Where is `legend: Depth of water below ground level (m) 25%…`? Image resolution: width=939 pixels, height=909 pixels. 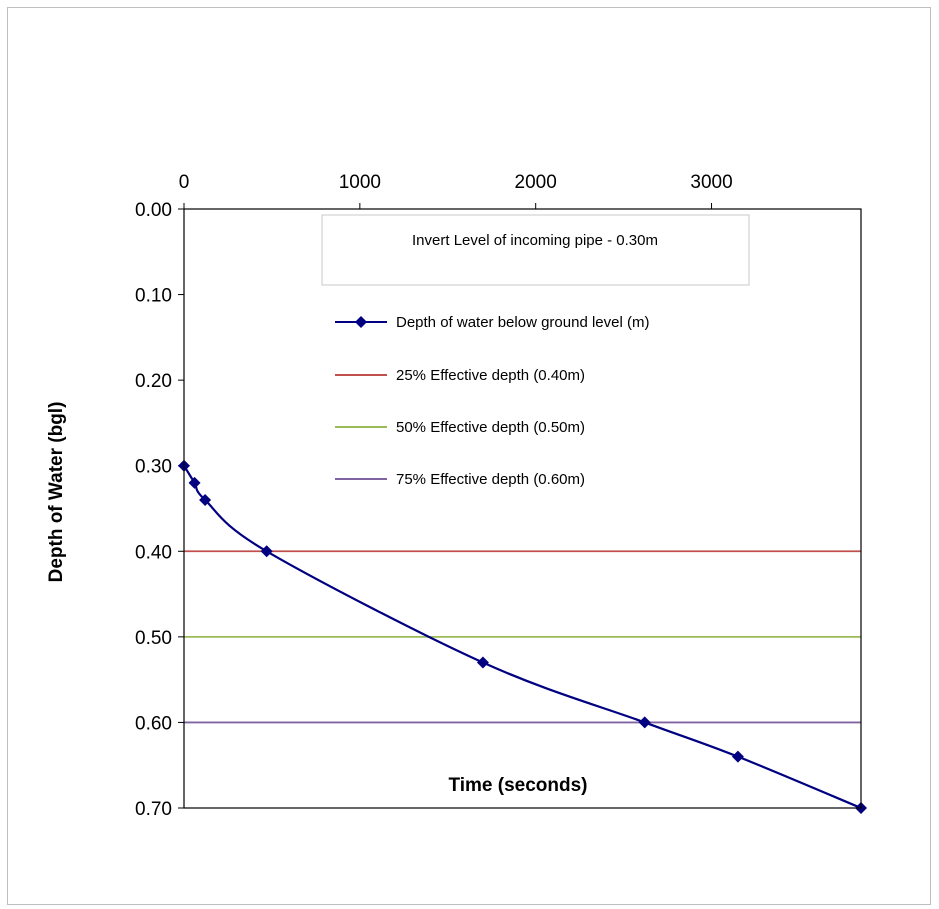 legend: Depth of water below ground level (m) 25%… is located at coordinates (492, 401).